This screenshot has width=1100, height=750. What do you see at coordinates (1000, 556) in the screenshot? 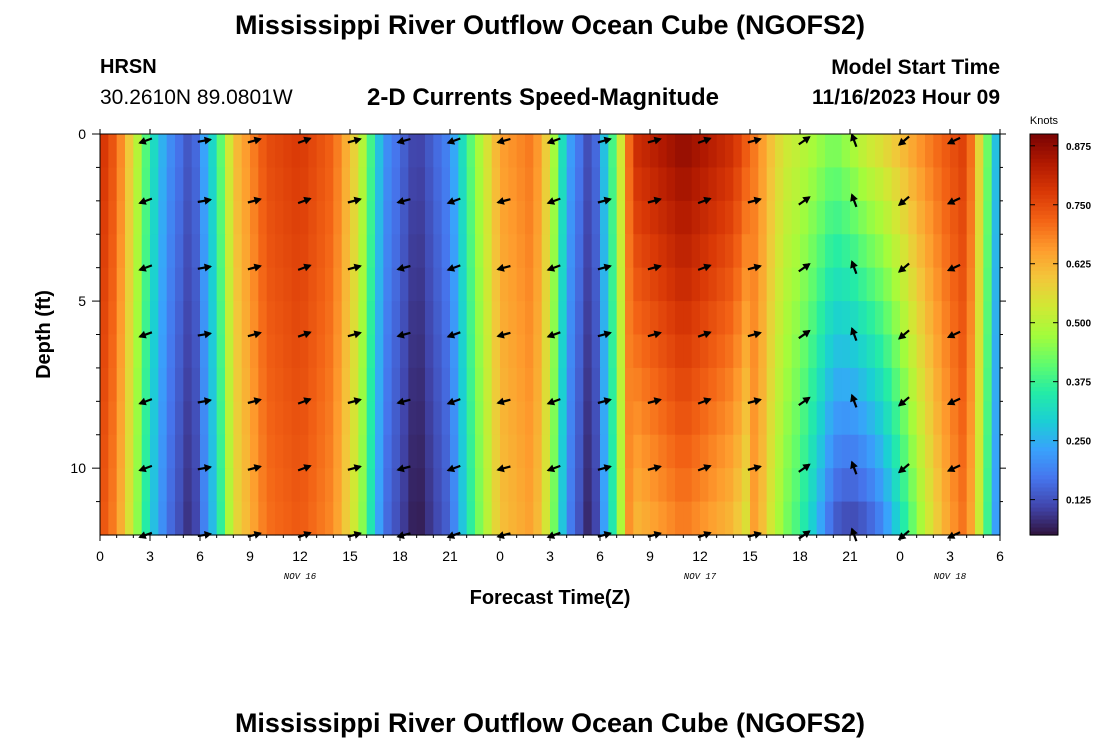
I see `x-tick-label: 6` at bounding box center [1000, 556].